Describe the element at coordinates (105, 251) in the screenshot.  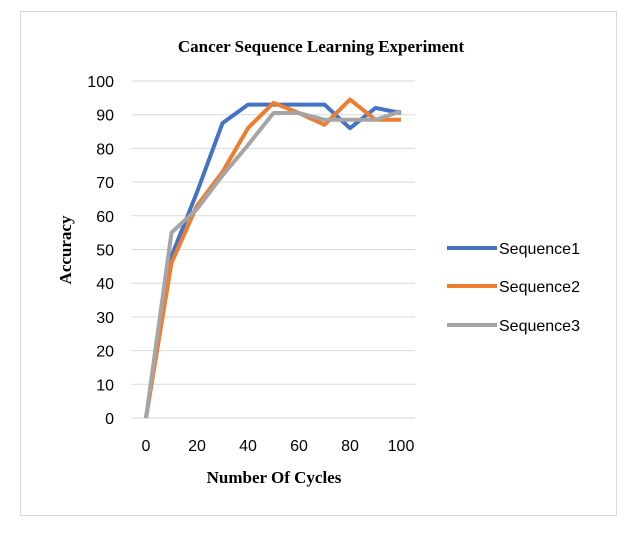
I see `y-tick-label: 50` at that location.